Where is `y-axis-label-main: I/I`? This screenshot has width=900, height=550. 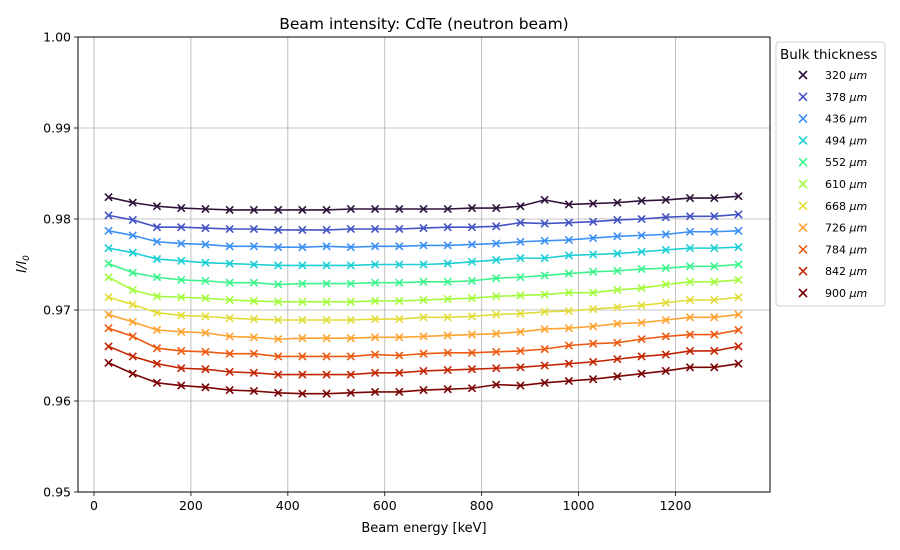
y-axis-label-main: I/I is located at coordinates (22, 267).